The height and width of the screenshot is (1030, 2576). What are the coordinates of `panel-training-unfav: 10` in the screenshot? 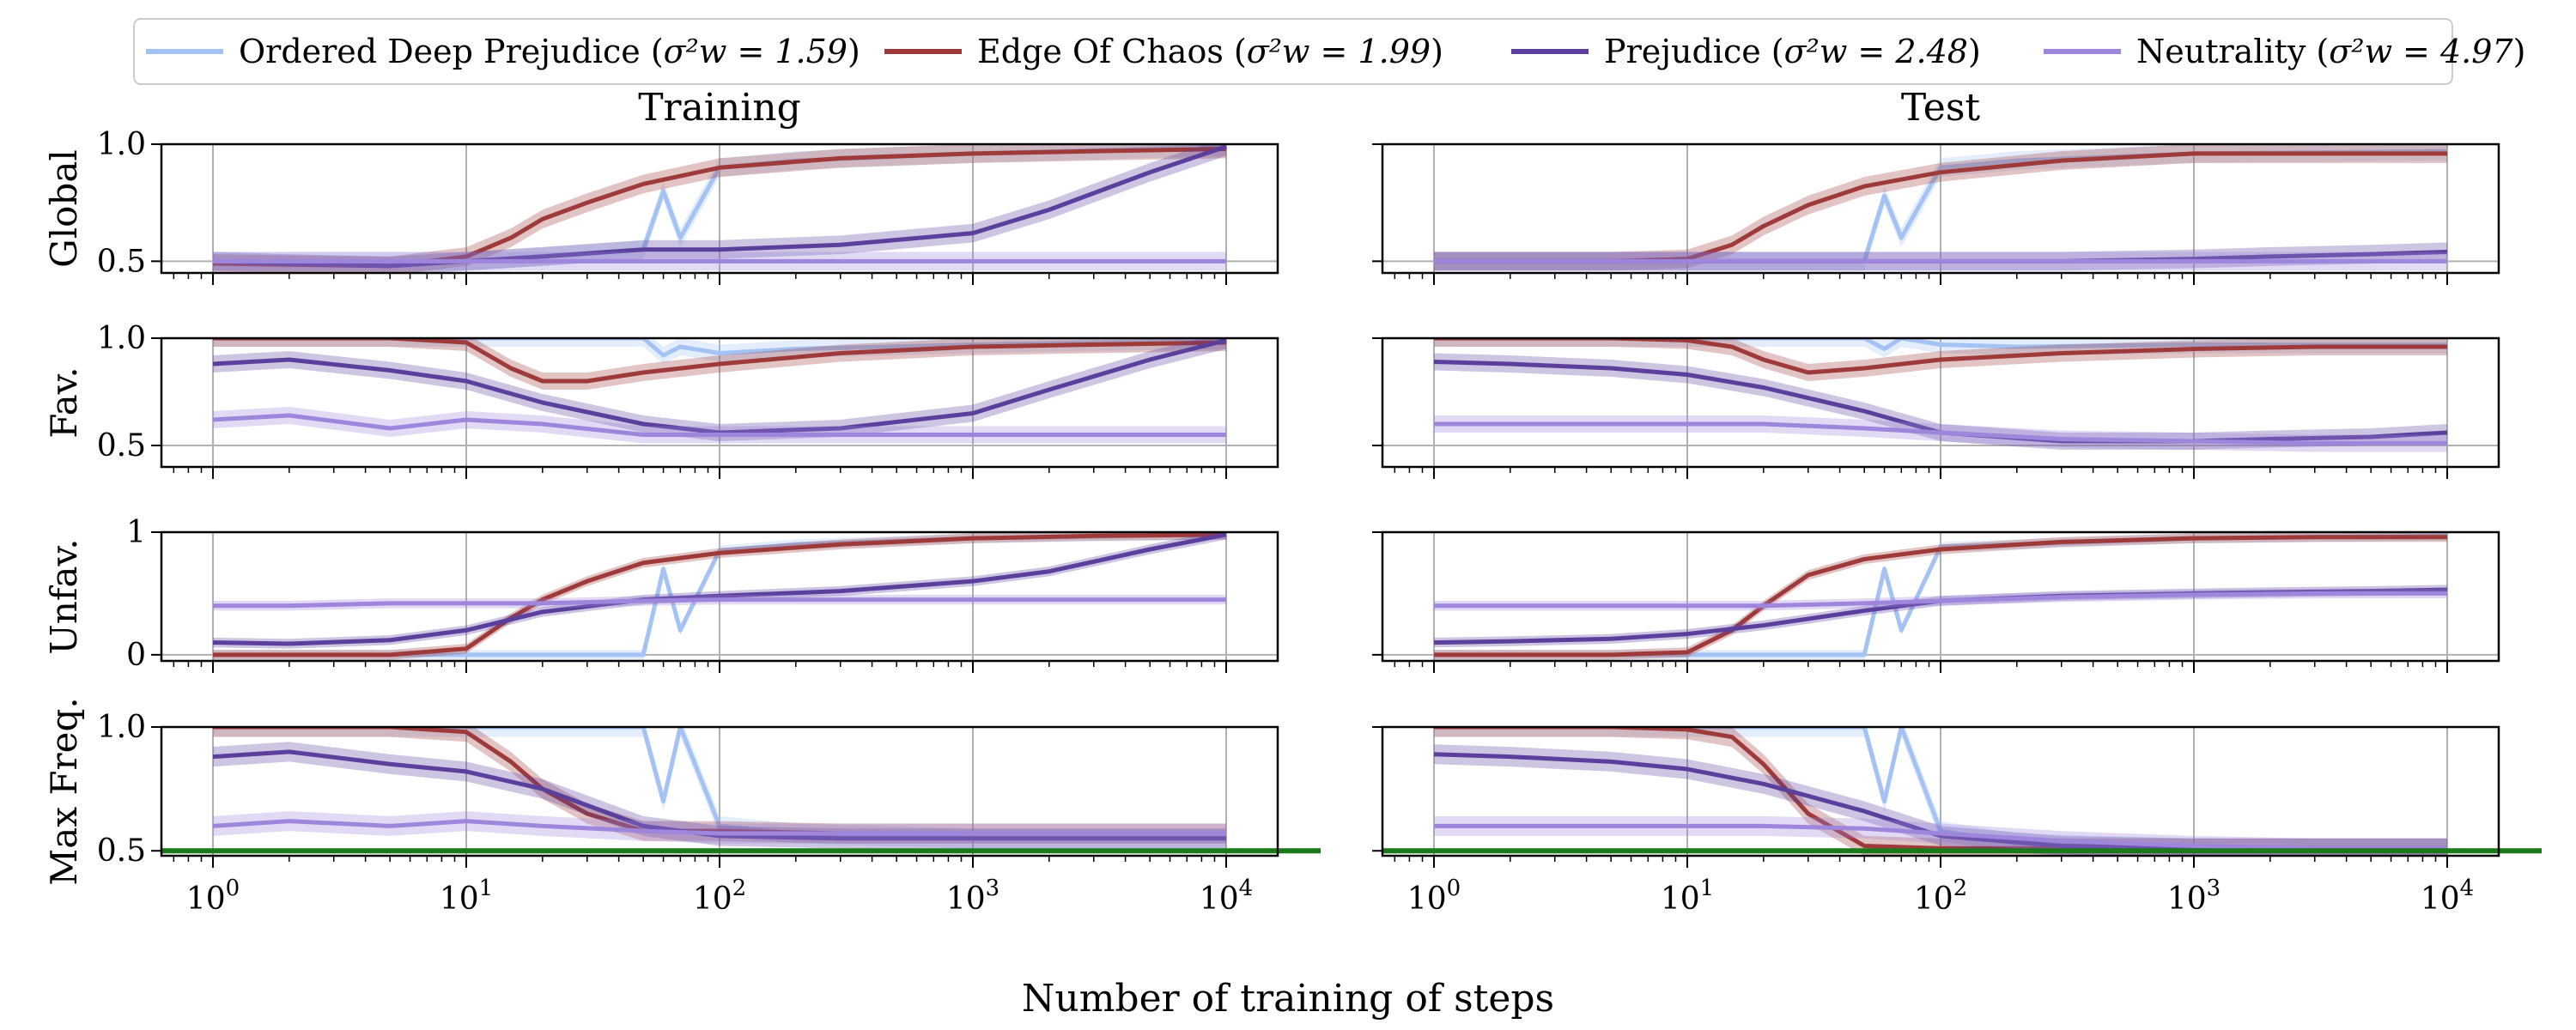 It's located at (702, 594).